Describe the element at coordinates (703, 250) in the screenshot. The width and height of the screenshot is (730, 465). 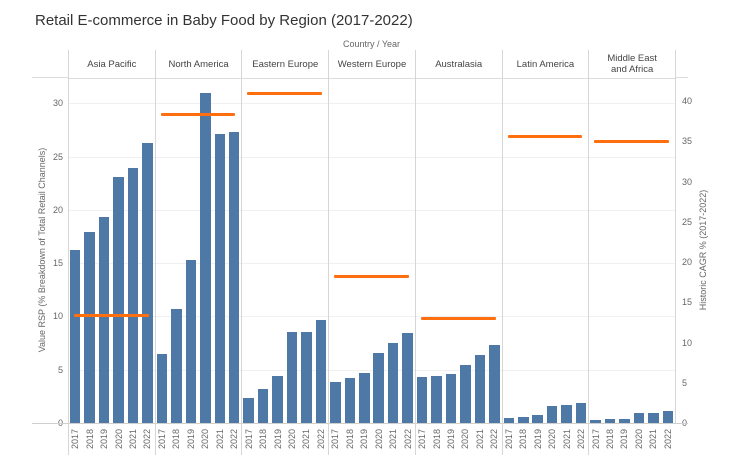
I see `right-axis-label: Historic CAGR % (2017-2022)` at that location.